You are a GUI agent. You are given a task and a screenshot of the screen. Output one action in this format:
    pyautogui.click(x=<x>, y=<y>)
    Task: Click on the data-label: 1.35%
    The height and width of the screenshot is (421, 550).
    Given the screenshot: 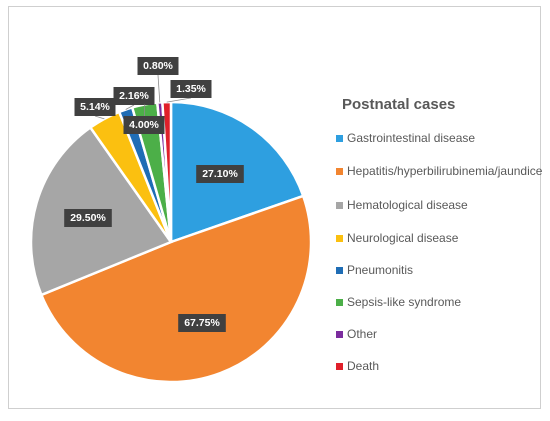 What is the action you would take?
    pyautogui.click(x=191, y=89)
    